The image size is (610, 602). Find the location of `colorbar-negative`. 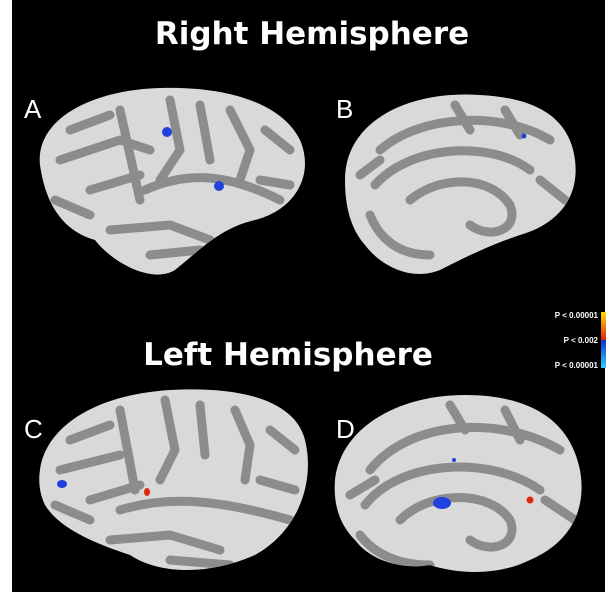

colorbar-negative is located at coordinates (603, 354).